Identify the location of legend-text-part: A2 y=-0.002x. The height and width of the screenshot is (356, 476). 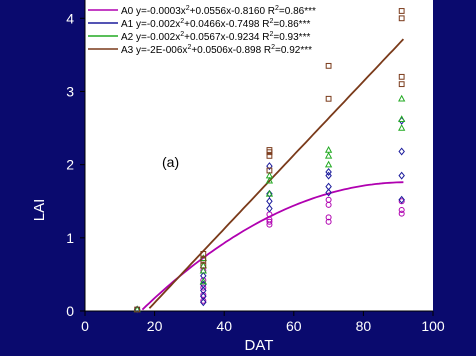
(150, 37).